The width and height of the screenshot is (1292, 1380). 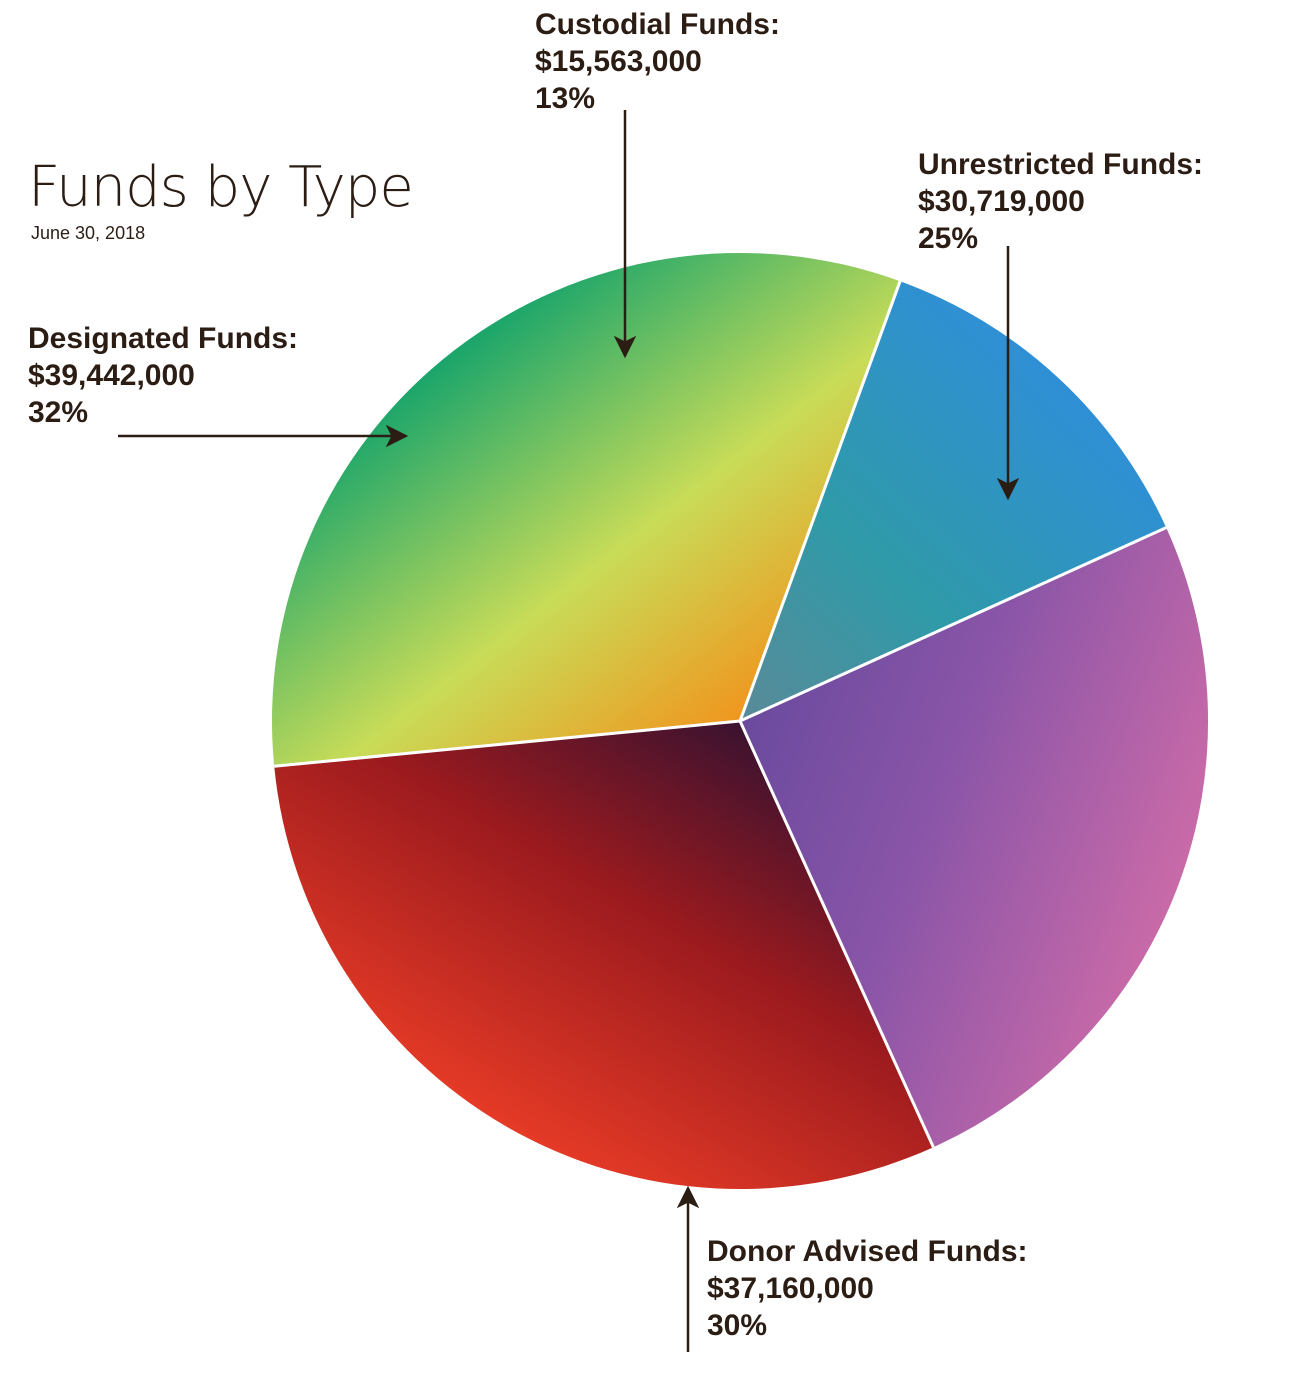 I want to click on callout-unrestricted-funds: Unrestricted Funds: $30,719,000 25%, so click(x=1060, y=201).